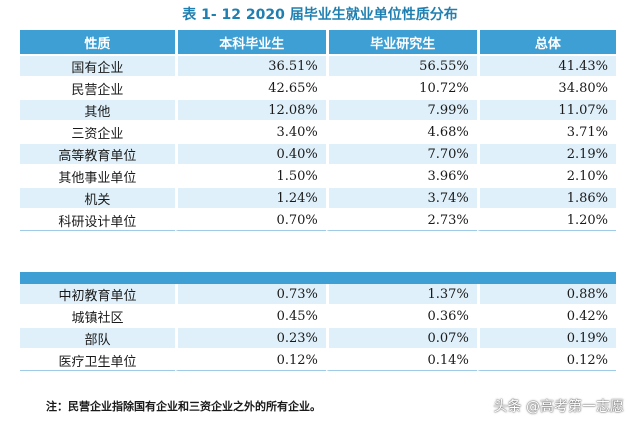  Describe the element at coordinates (401, 133) in the screenshot. I see `postgrad-value: 4.68%` at that location.